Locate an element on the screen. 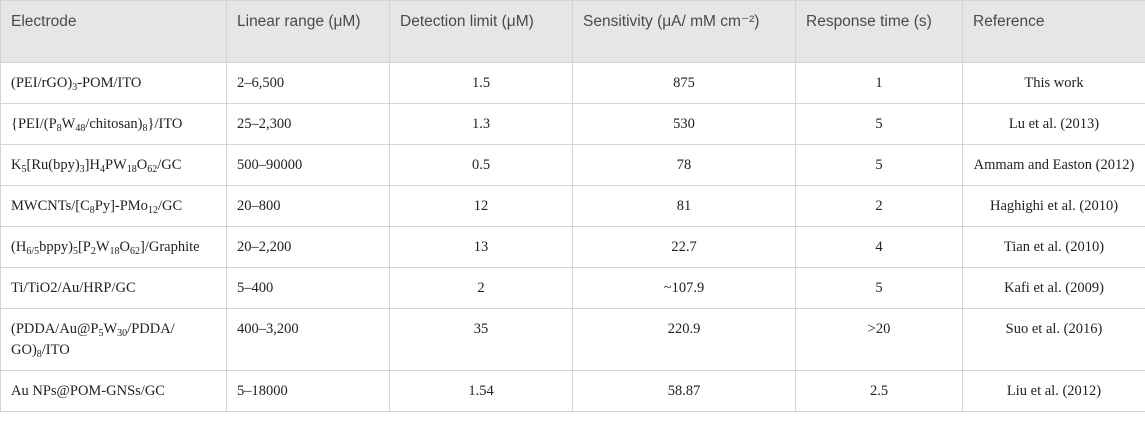  table-cell: 1.5 is located at coordinates (481, 83).